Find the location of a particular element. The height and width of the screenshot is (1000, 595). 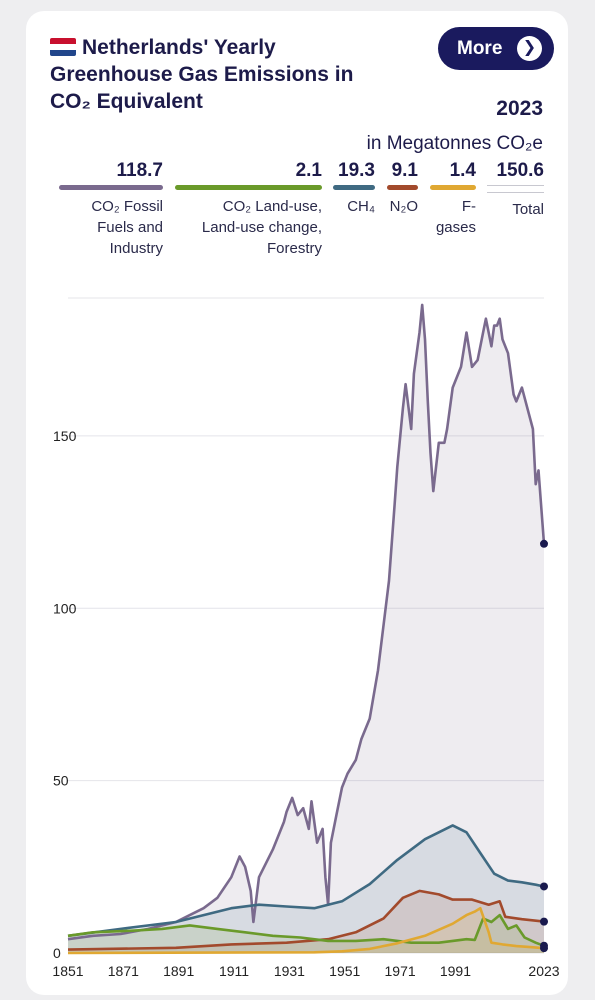

legend-value: 150.6 is located at coordinates (520, 170).